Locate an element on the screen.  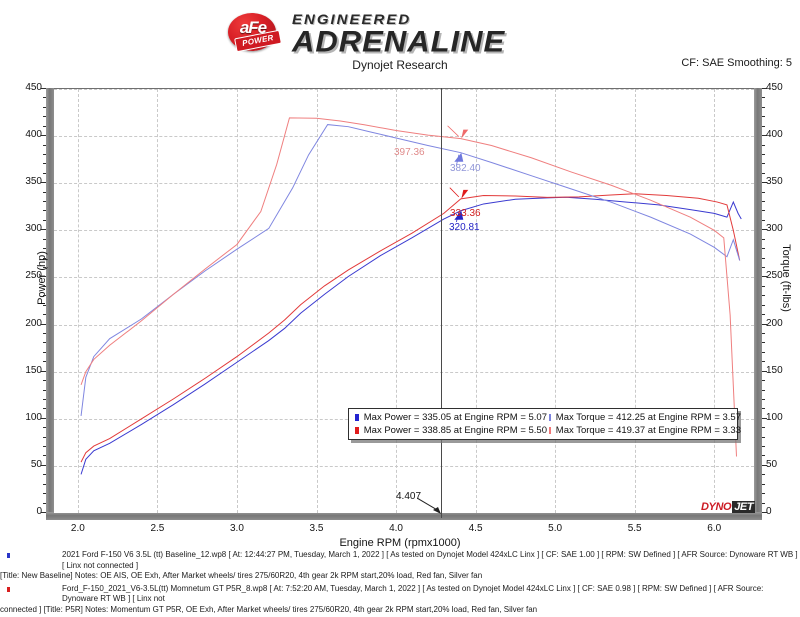
legend-item: Max Torque = 419.37 at Engine RPM = 3.33 is located at coordinates (644, 430).